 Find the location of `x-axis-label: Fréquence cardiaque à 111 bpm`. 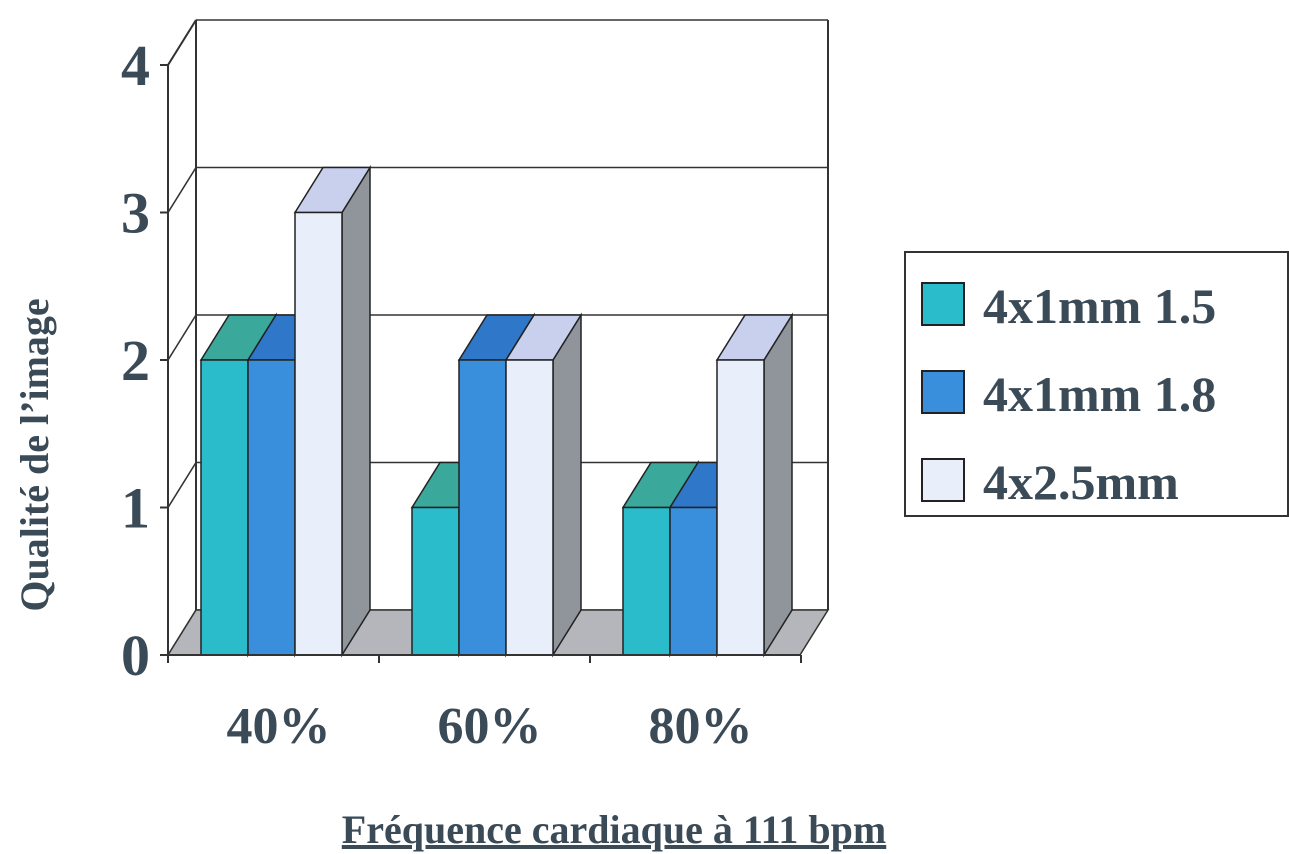

x-axis-label: Fréquence cardiaque à 111 bpm is located at coordinates (614, 829).